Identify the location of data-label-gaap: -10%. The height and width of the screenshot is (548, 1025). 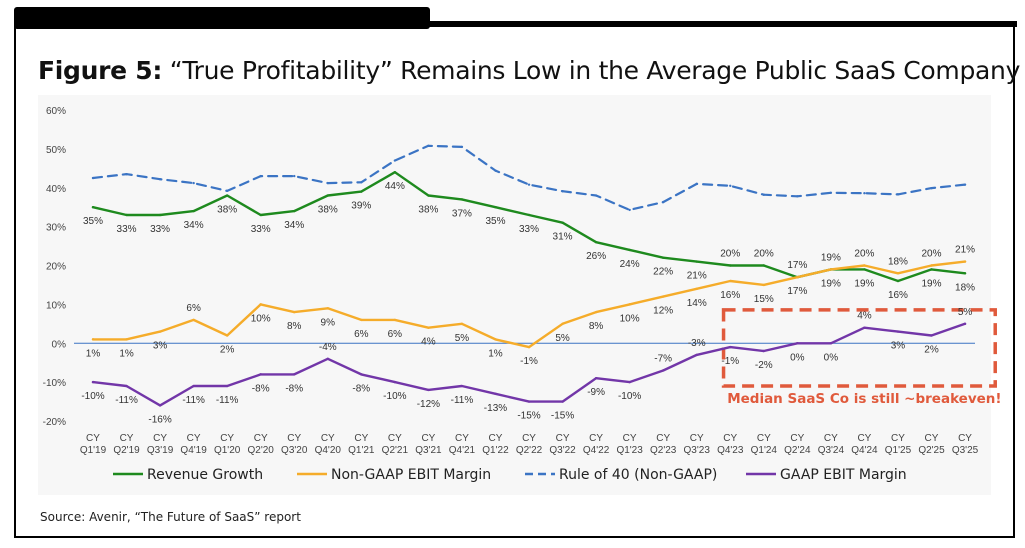
(629, 396).